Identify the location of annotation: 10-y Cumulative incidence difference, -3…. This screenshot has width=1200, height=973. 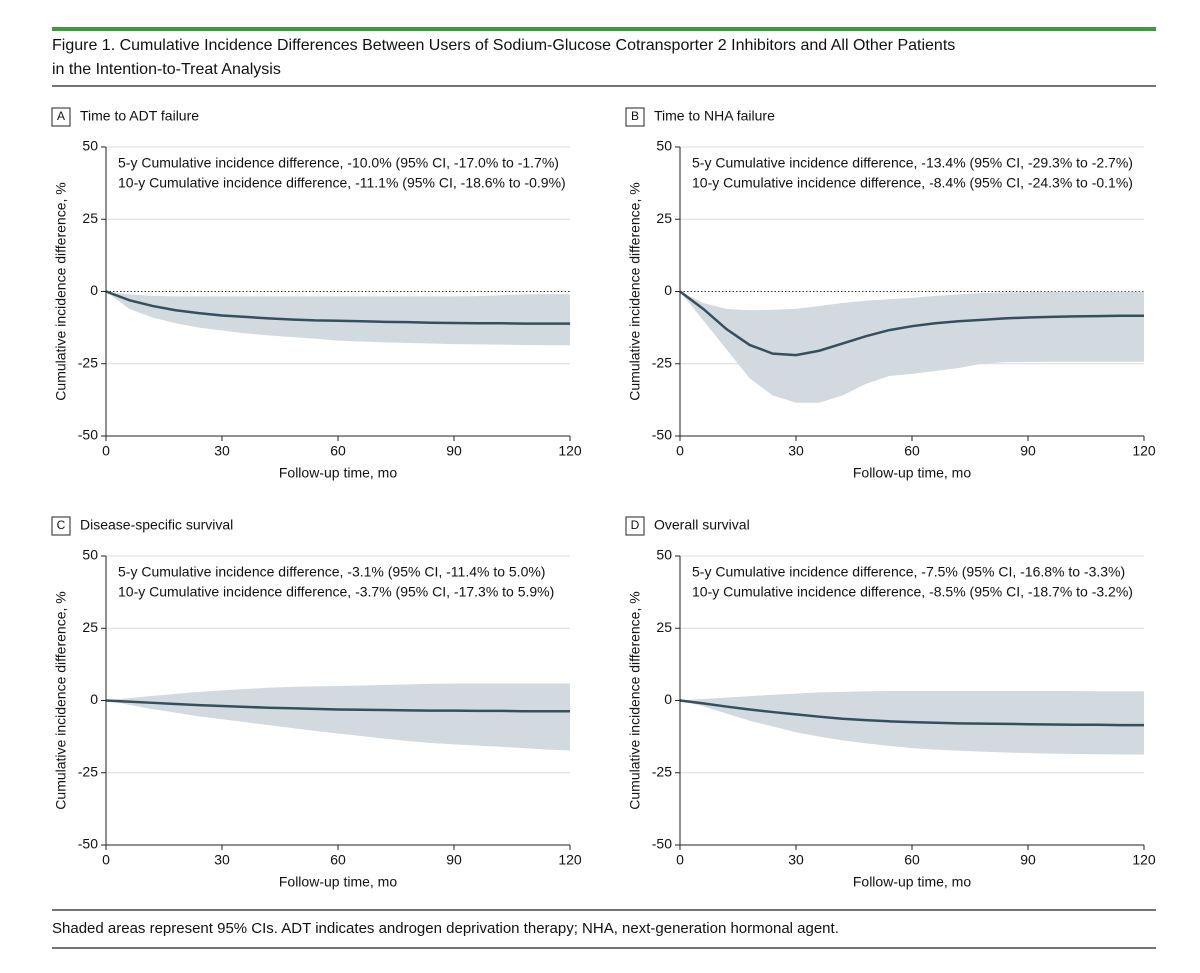
(336, 592).